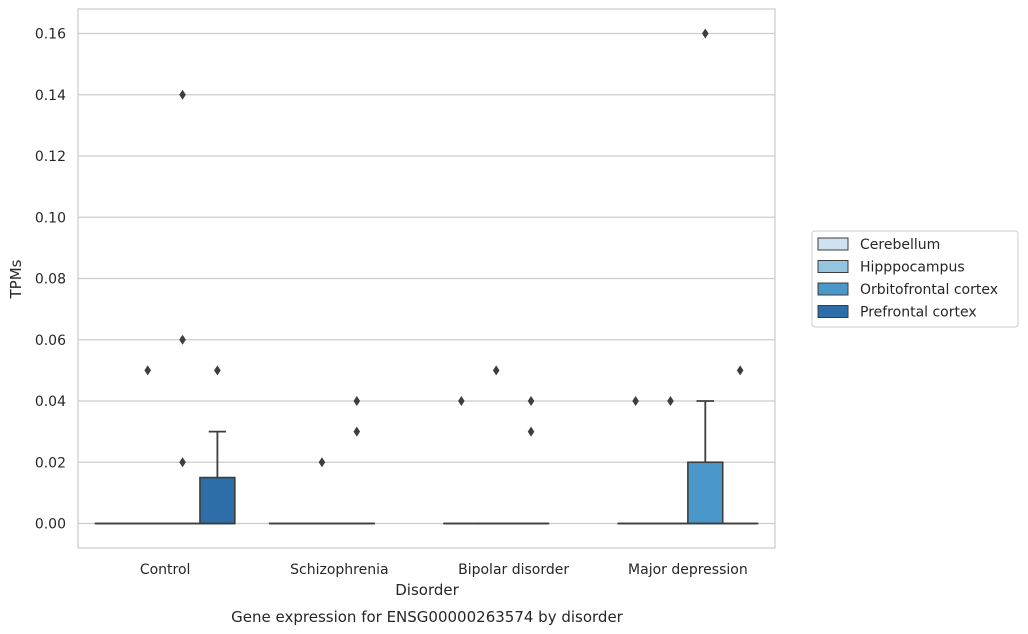 This screenshot has height=634, width=1028. I want to click on x-axis-label: Disorder, so click(427, 590).